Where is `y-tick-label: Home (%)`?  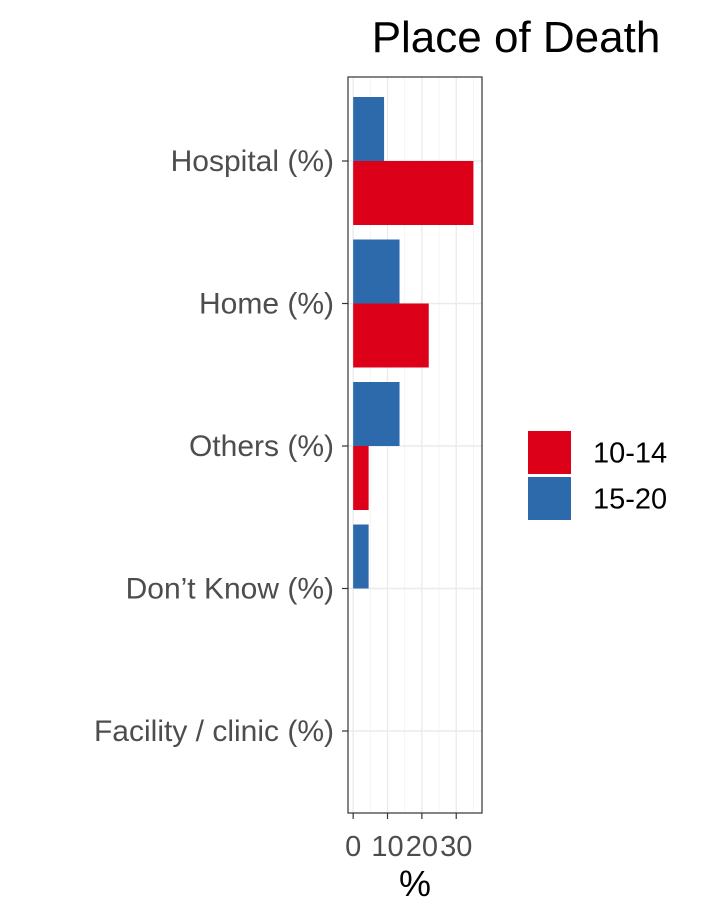
y-tick-label: Home (%) is located at coordinates (266, 304).